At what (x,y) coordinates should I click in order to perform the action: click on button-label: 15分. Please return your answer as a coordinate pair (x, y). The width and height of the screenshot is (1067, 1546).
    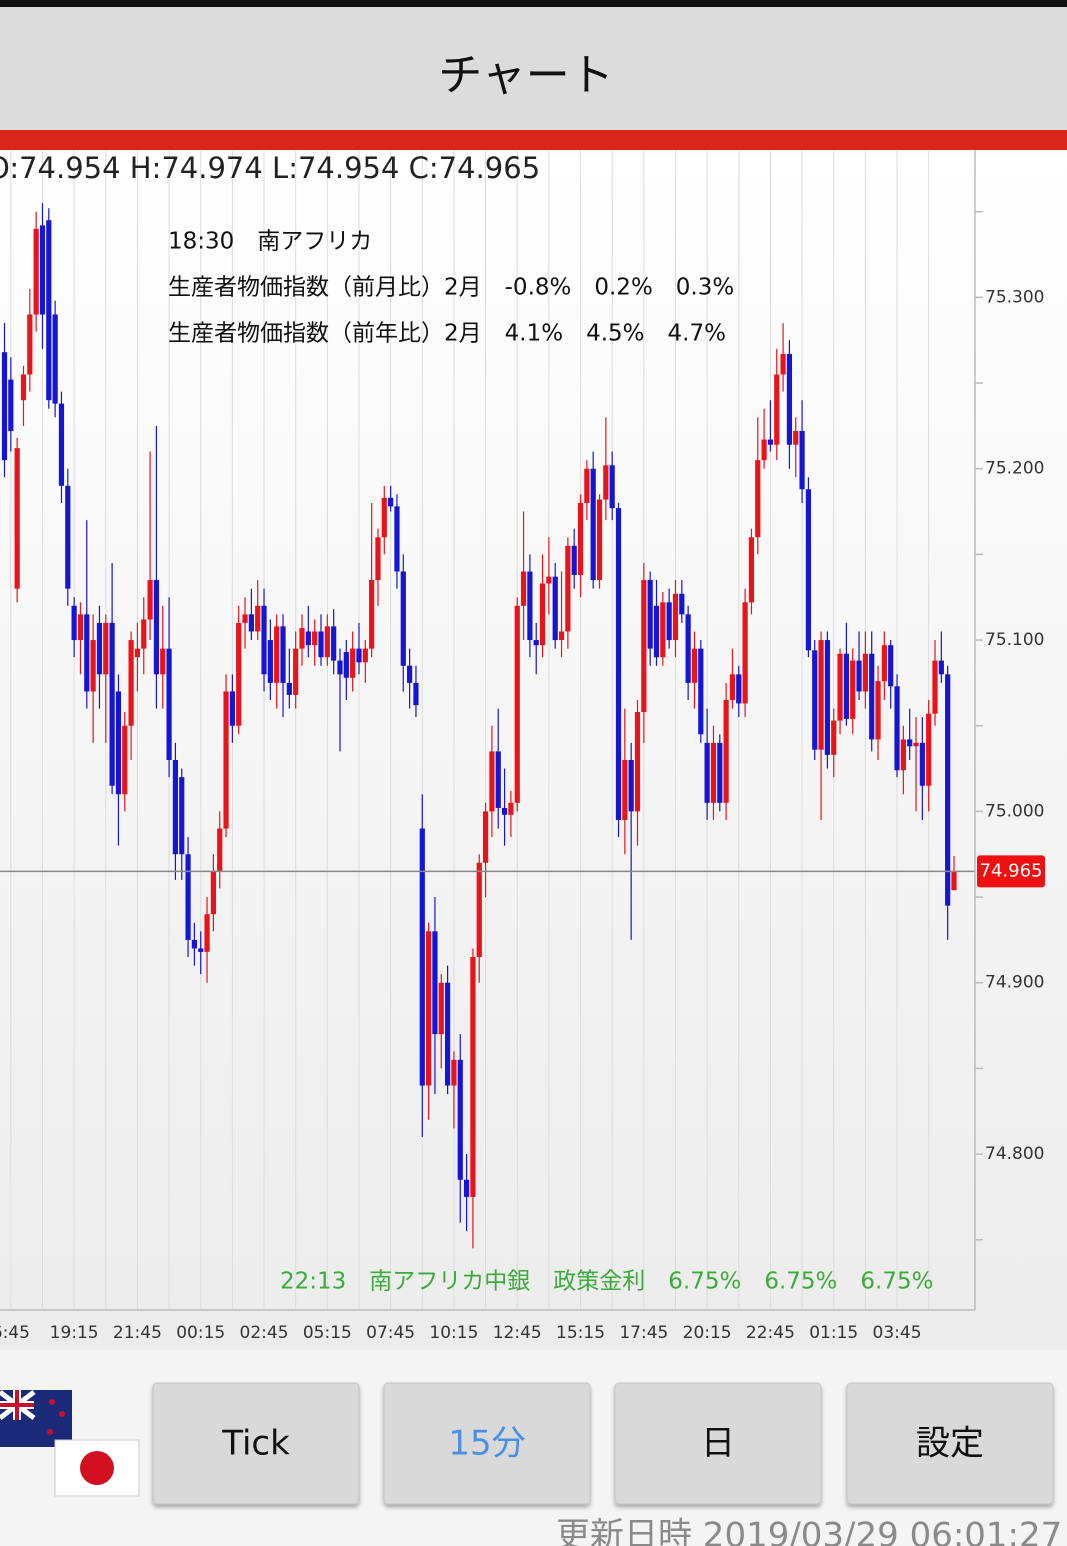
    Looking at the image, I should click on (486, 1444).